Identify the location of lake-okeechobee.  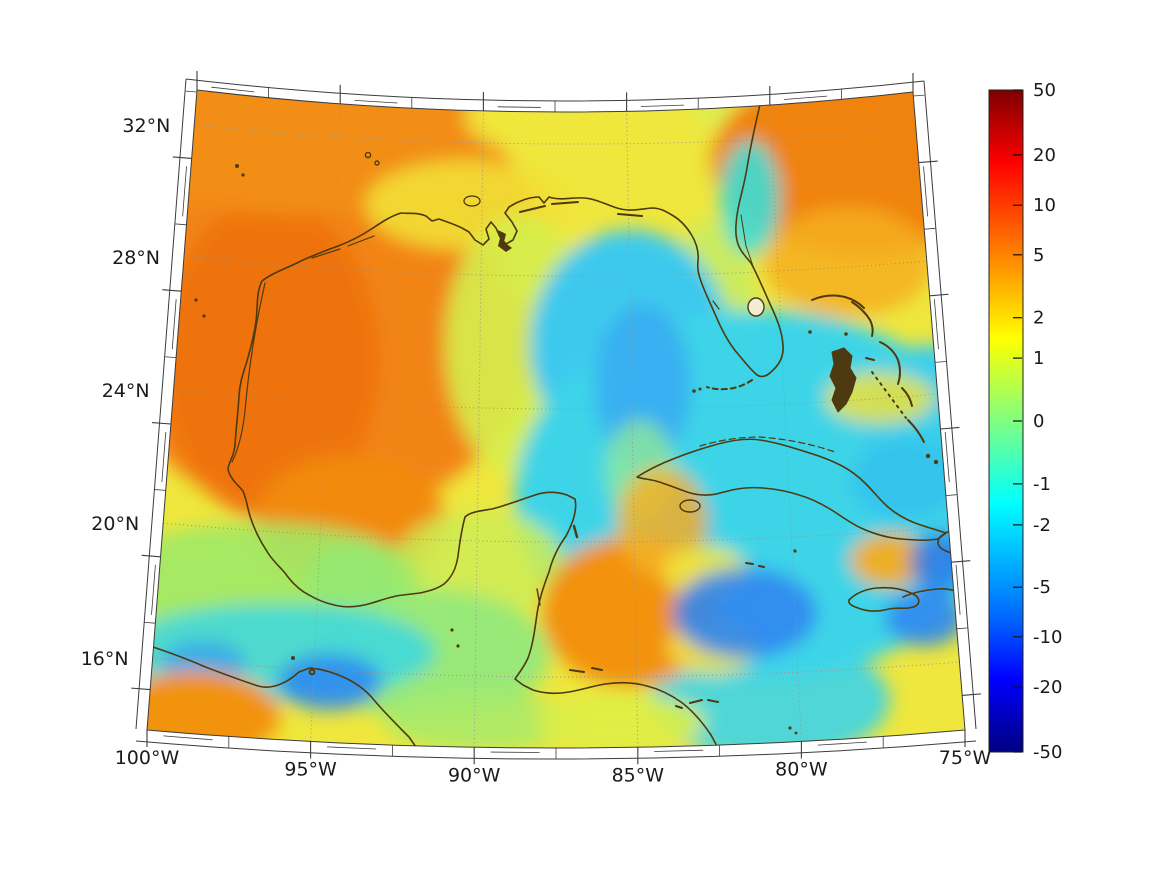
(756, 307).